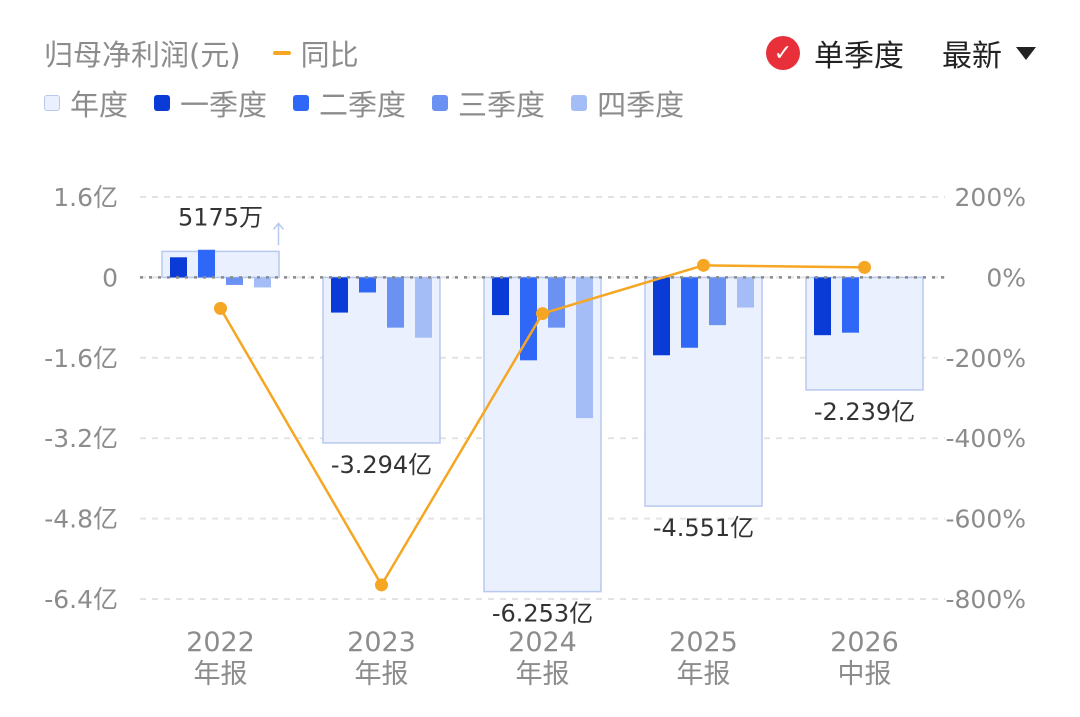 The height and width of the screenshot is (717, 1080). I want to click on yoy-legend: 同比, so click(315, 53).